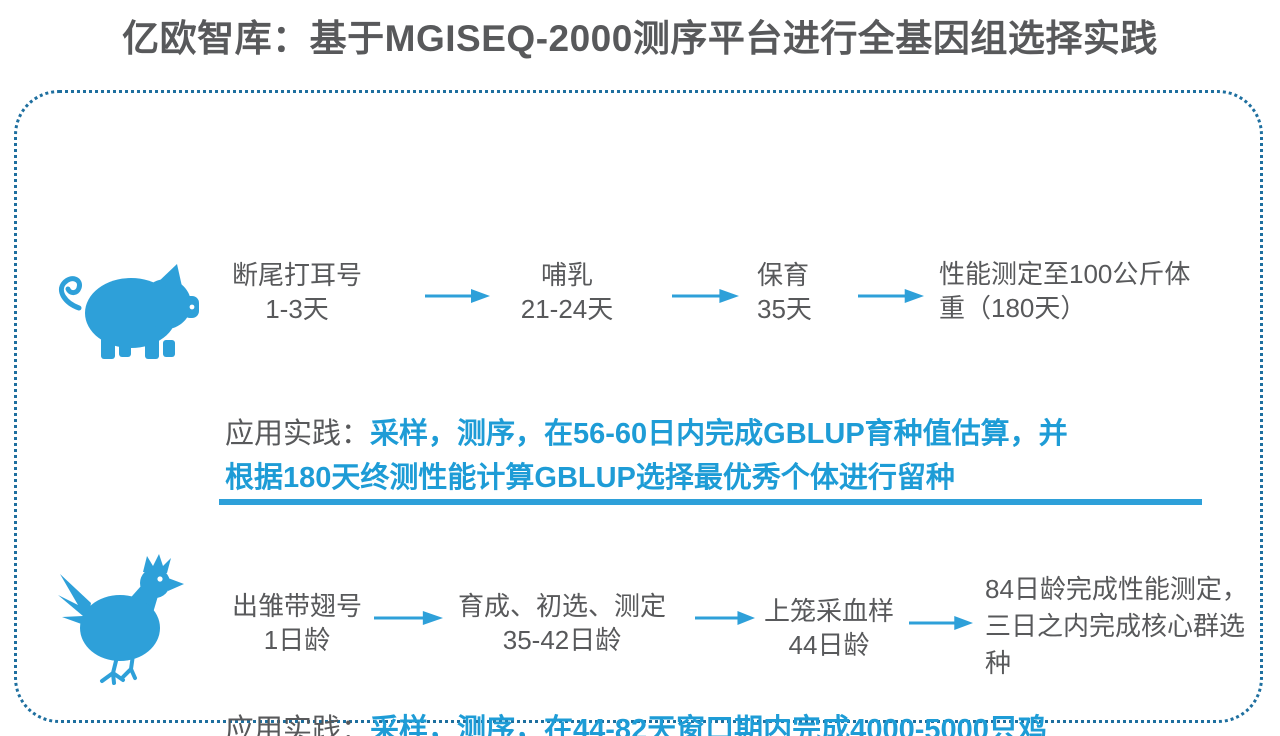 This screenshot has width=1280, height=736. What do you see at coordinates (590, 478) in the screenshot?
I see `practice-text-line: 根据180天终测性能计算GBLUP选择最优秀个体进行留种` at bounding box center [590, 478].